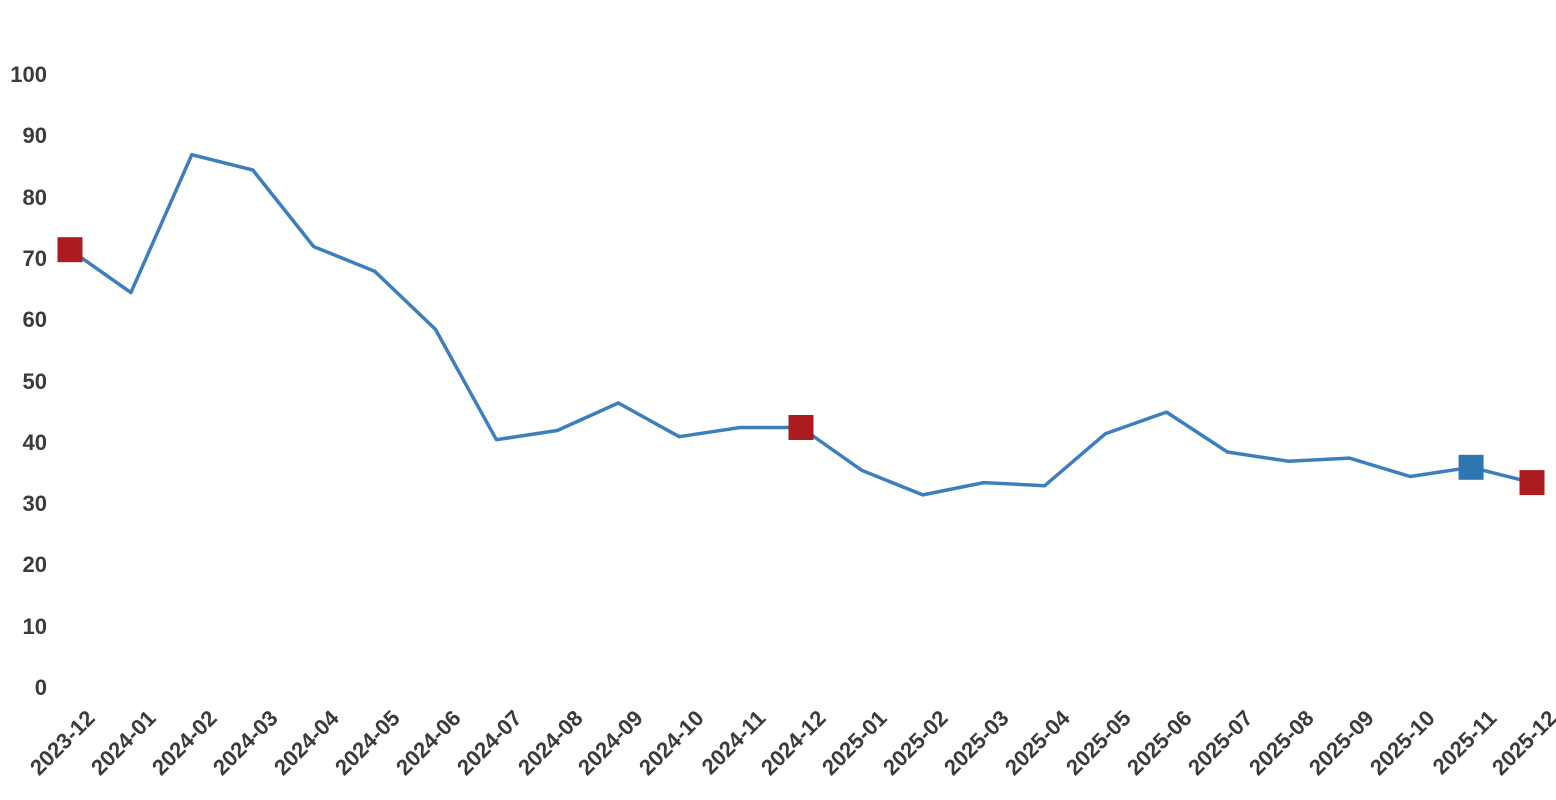 Image resolution: width=1556 pixels, height=800 pixels. I want to click on y-tick-label: 20, so click(34, 565).